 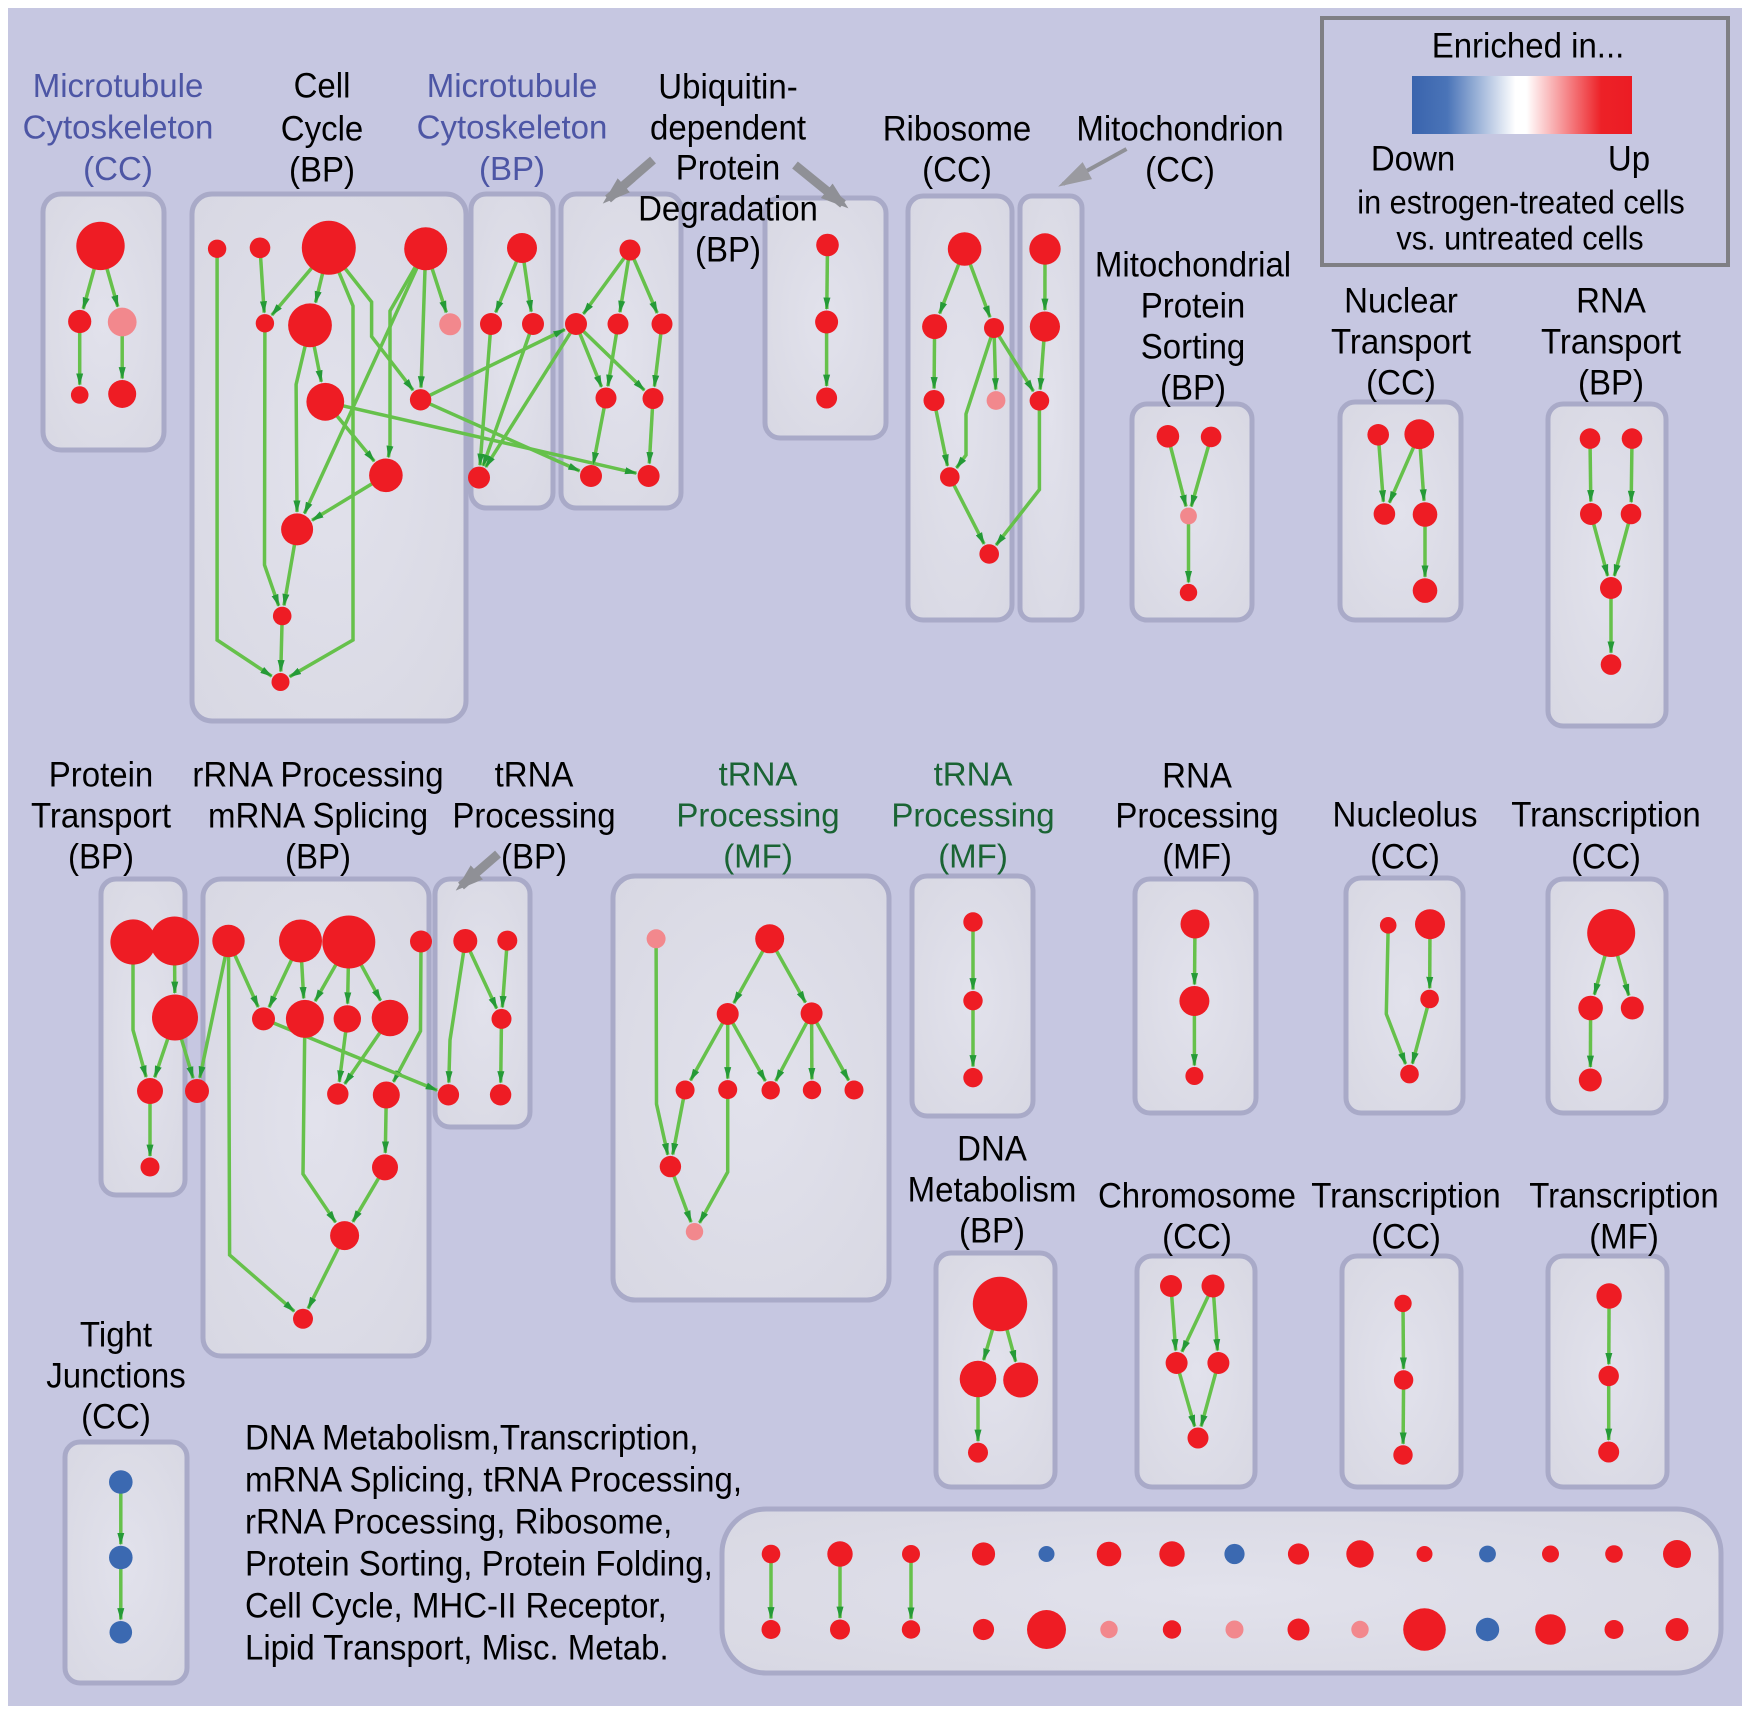 I want to click on svg-text: Nuclear, so click(x=1401, y=300).